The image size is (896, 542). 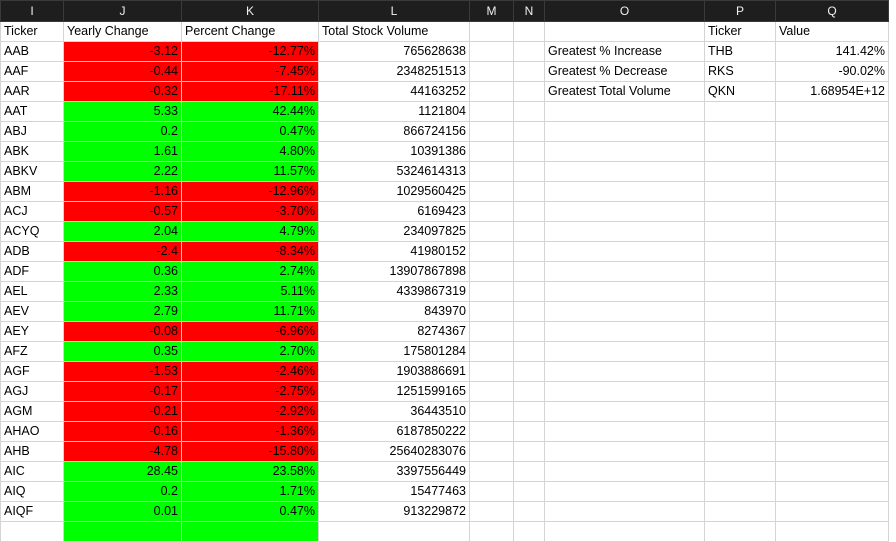 What do you see at coordinates (832, 91) in the screenshot?
I see `summary-value: 1.68954E+12` at bounding box center [832, 91].